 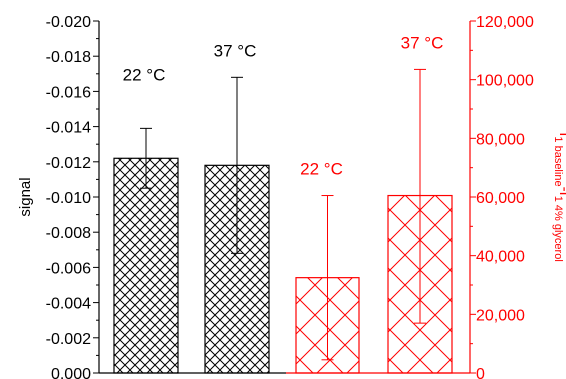 What do you see at coordinates (68, 163) in the screenshot?
I see `left-axis-tick-label: -0.012` at bounding box center [68, 163].